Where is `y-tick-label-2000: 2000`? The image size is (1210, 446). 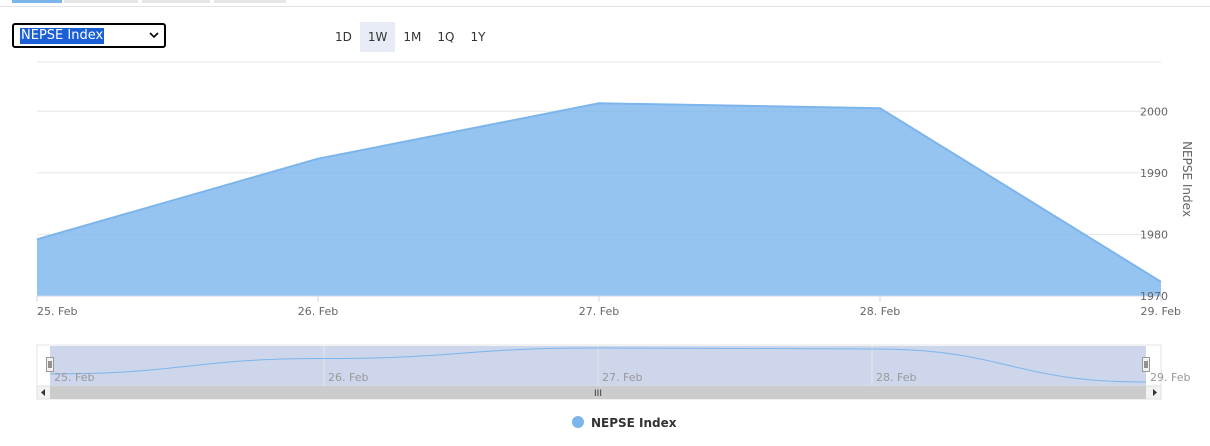 y-tick-label-2000: 2000 is located at coordinates (1154, 111).